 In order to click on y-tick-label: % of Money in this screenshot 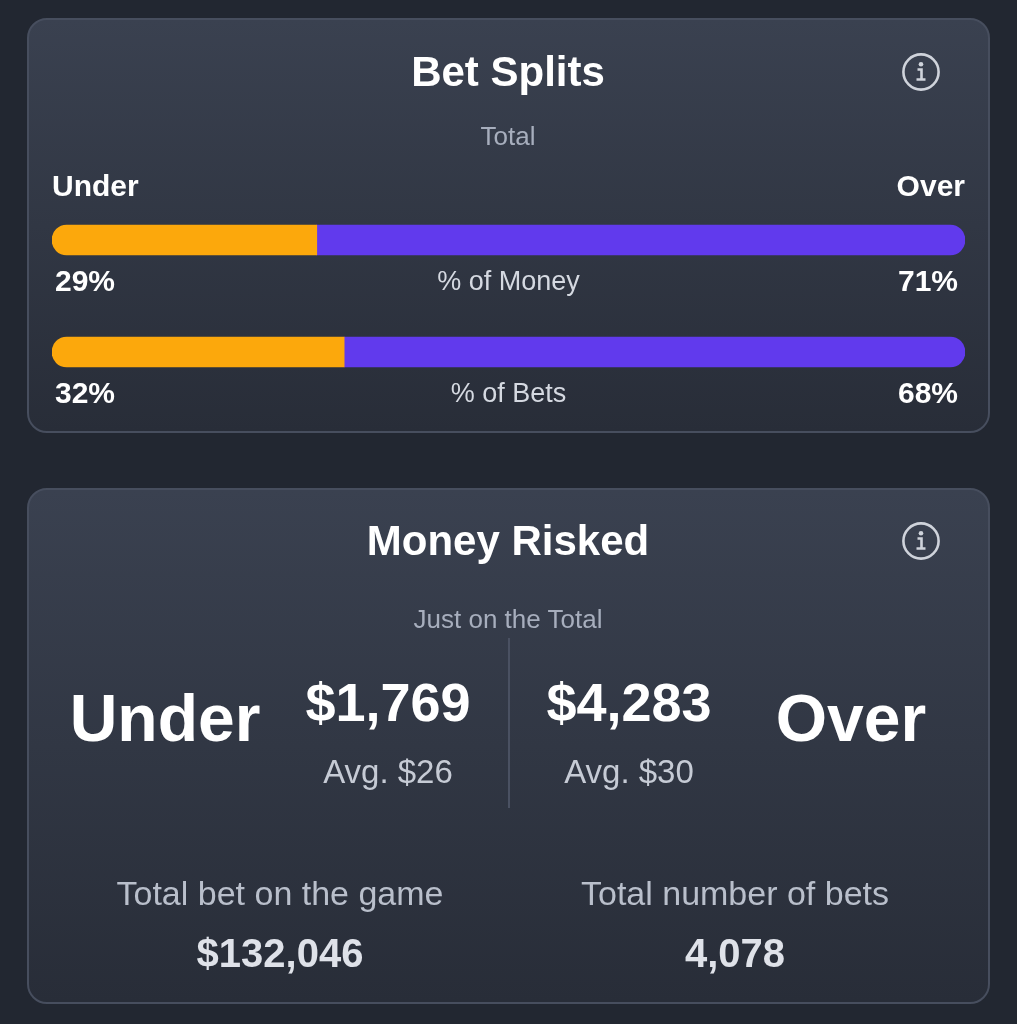, I will do `click(509, 281)`.